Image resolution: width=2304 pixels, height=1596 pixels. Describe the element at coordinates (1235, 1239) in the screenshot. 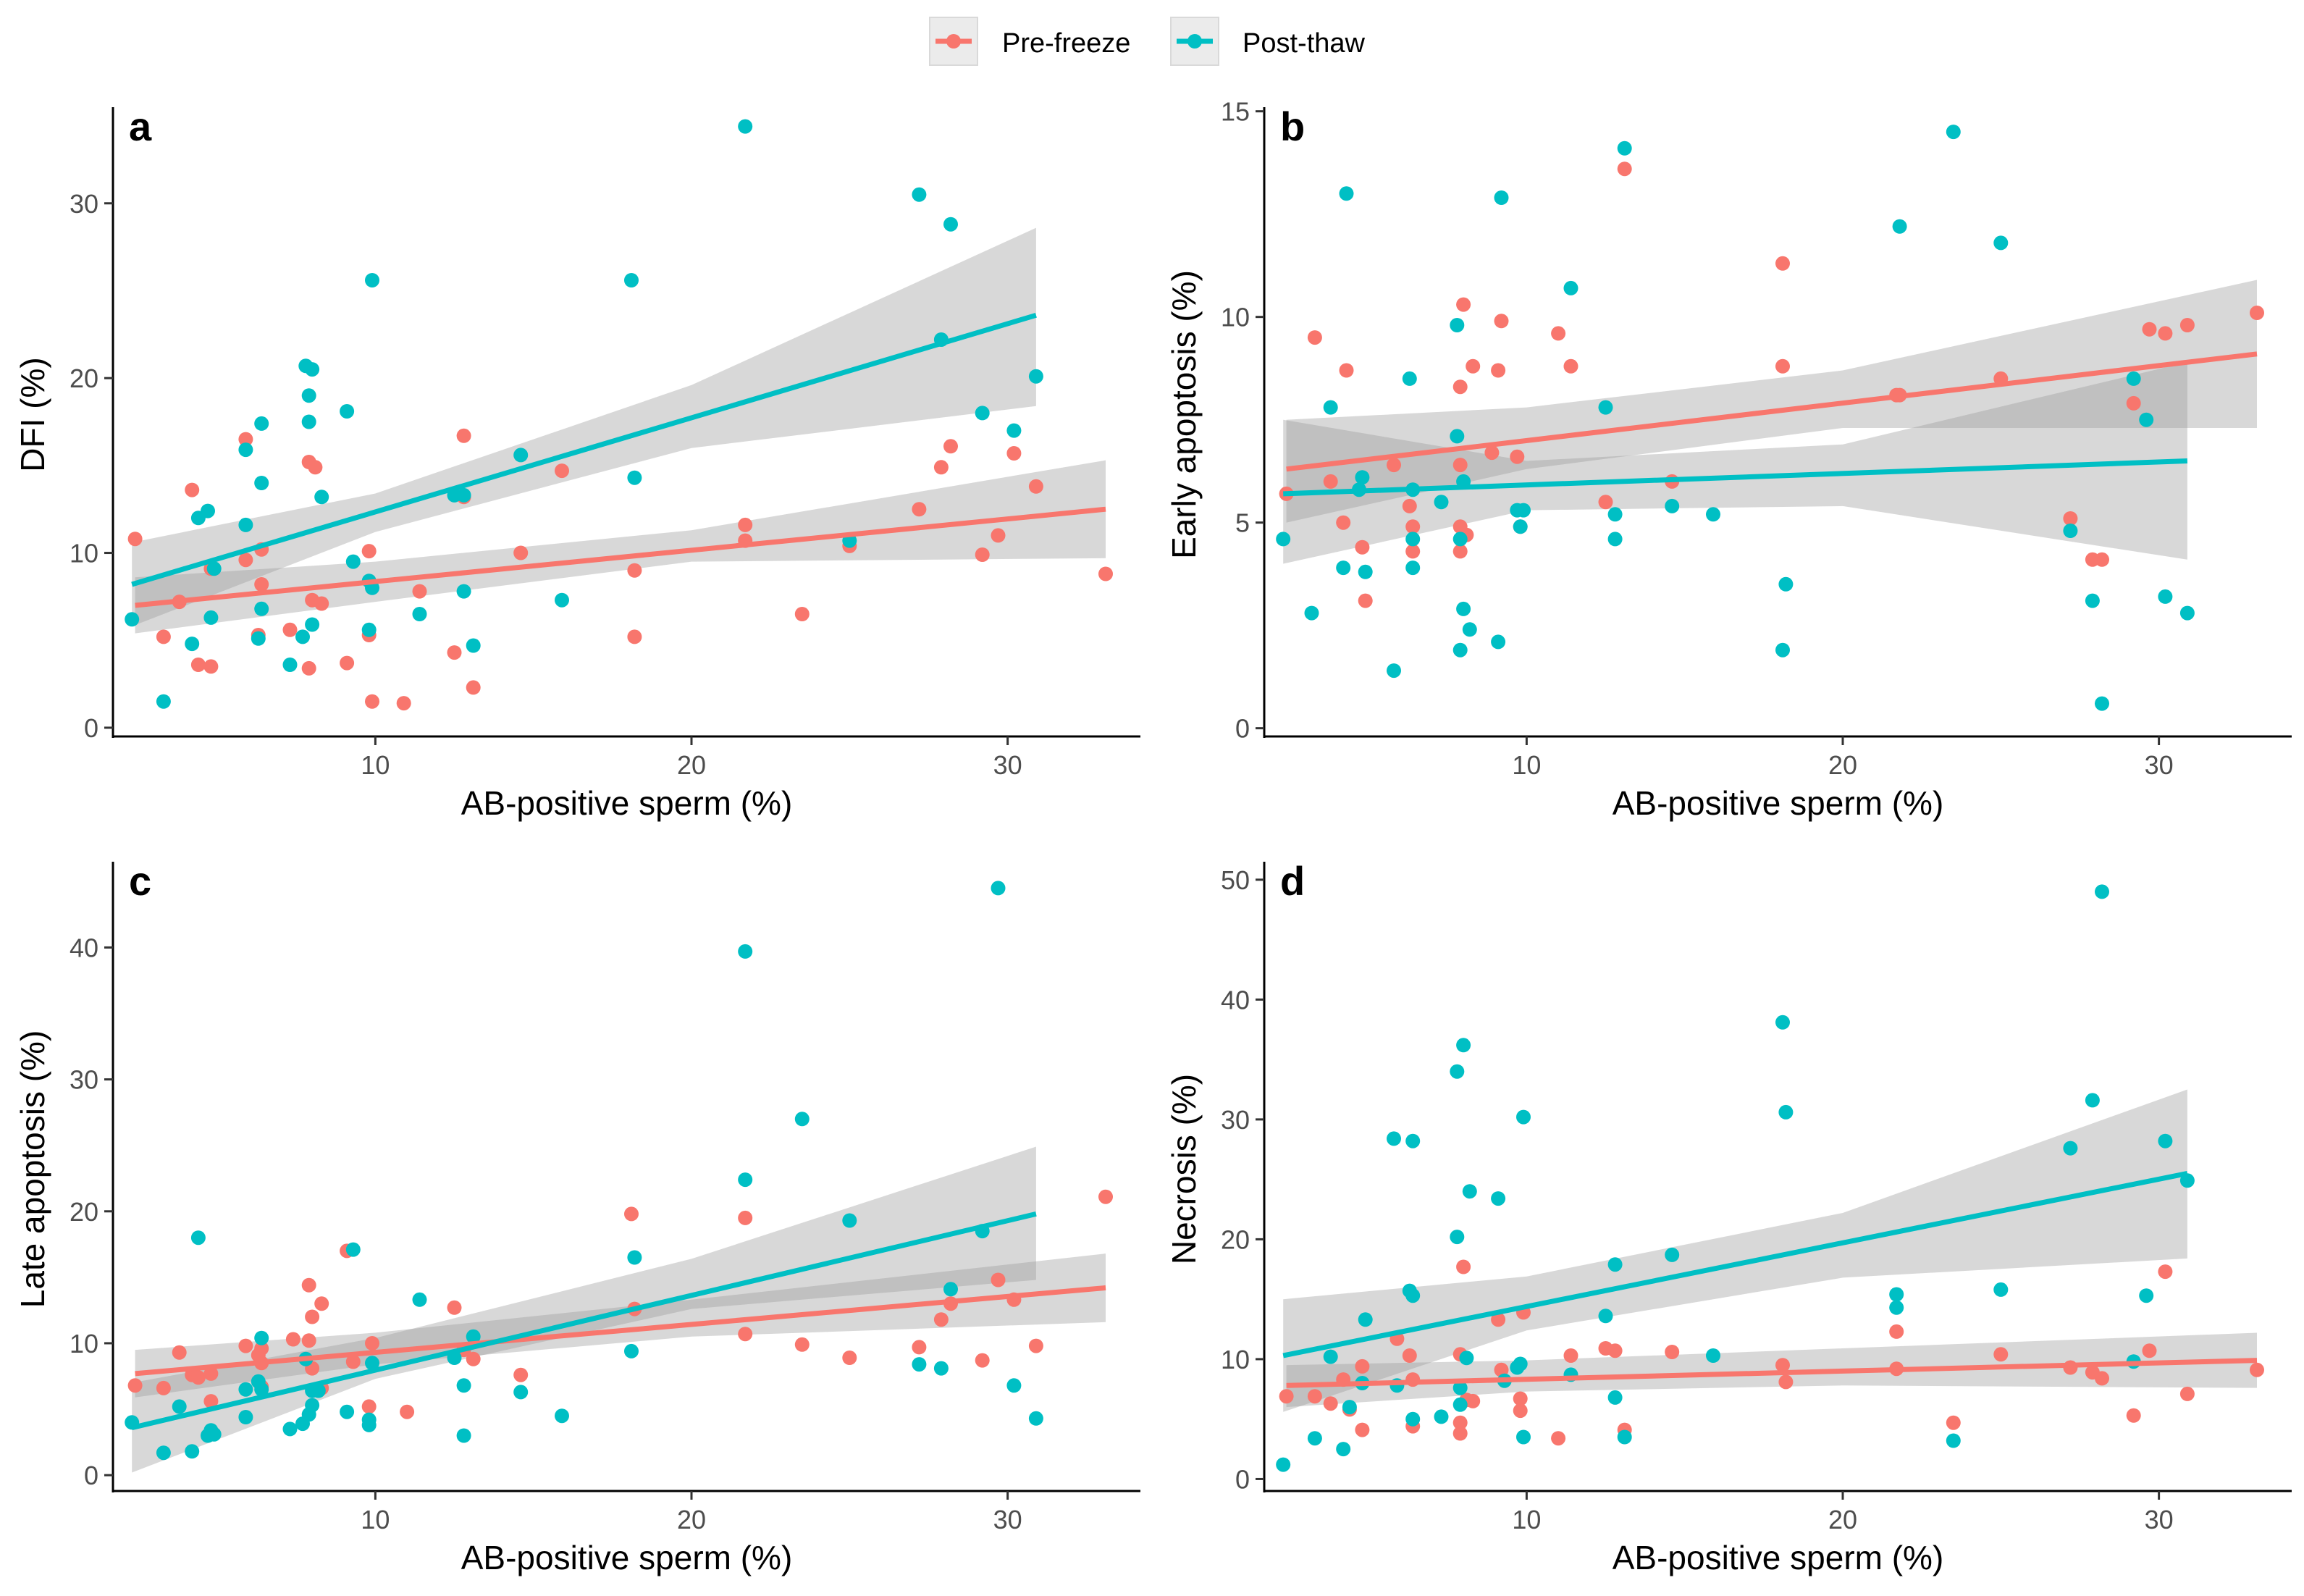

I see `y-tick-label: 20` at that location.